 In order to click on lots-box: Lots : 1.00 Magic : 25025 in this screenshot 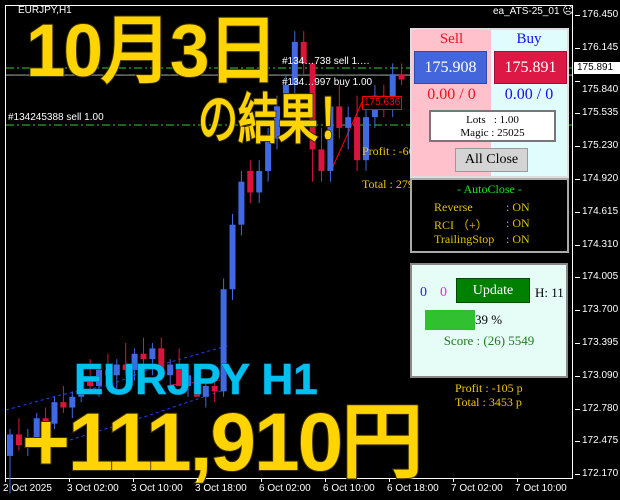, I will do `click(492, 126)`.